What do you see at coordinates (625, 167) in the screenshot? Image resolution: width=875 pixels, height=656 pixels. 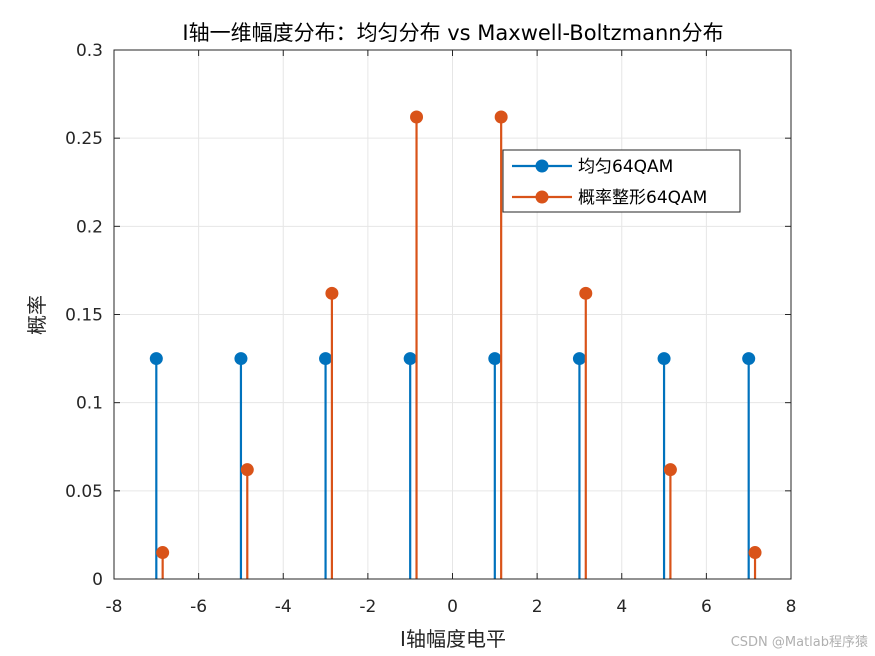 I see `legend-label-uniform: 均匀64QAM` at bounding box center [625, 167].